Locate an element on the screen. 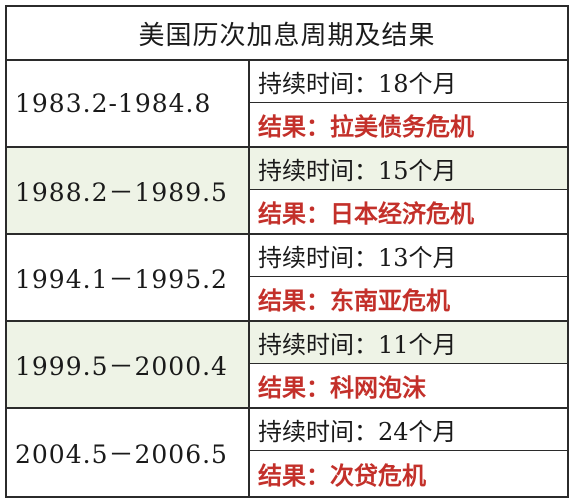 The height and width of the screenshot is (503, 576). period-details: 持续时间：15个月 结果：日本经济危机 is located at coordinates (408, 190).